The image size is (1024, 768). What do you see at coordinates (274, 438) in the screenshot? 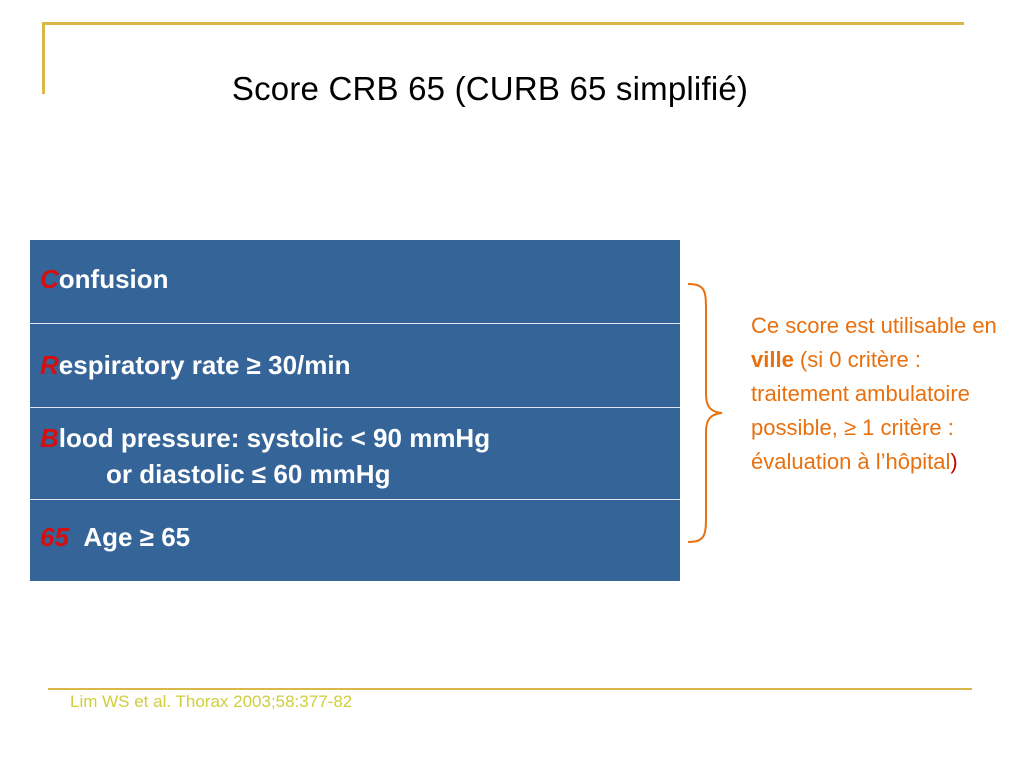
I see `criterion-label: lood pressure: systolic < 90 mmHg` at bounding box center [274, 438].